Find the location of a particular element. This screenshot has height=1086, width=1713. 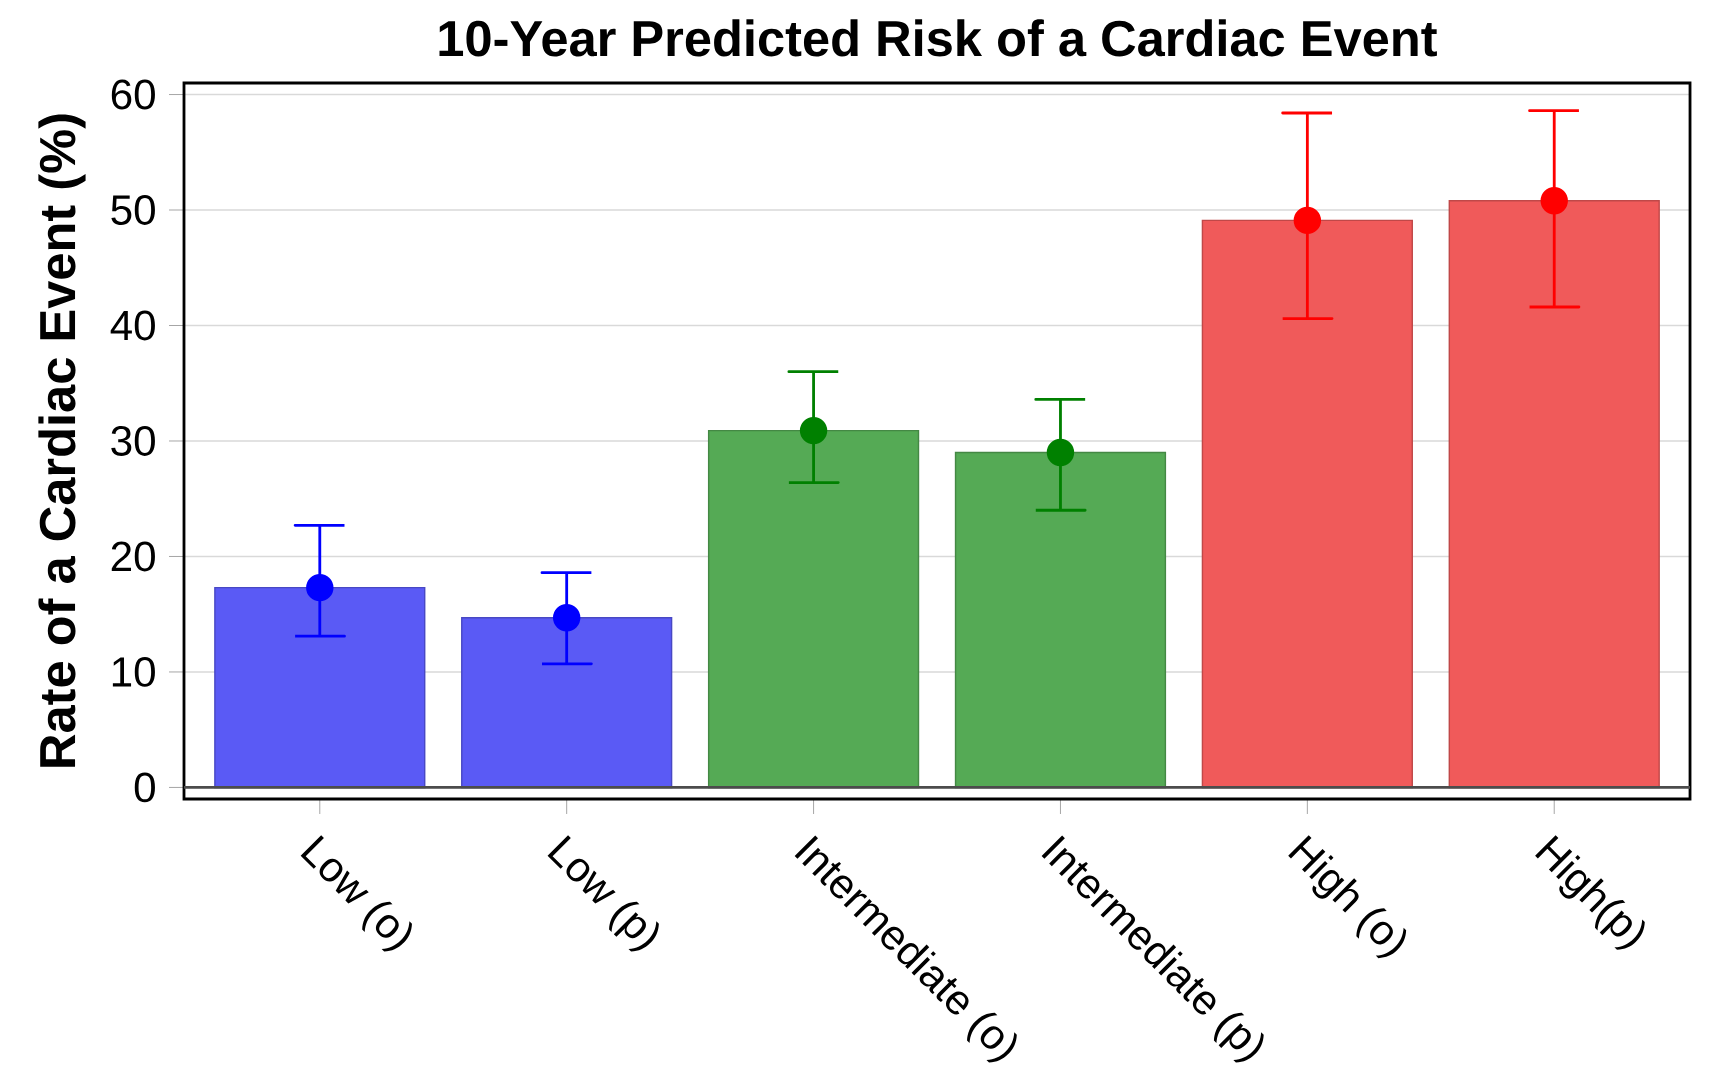

y-tick-label: 60 is located at coordinates (133, 94).